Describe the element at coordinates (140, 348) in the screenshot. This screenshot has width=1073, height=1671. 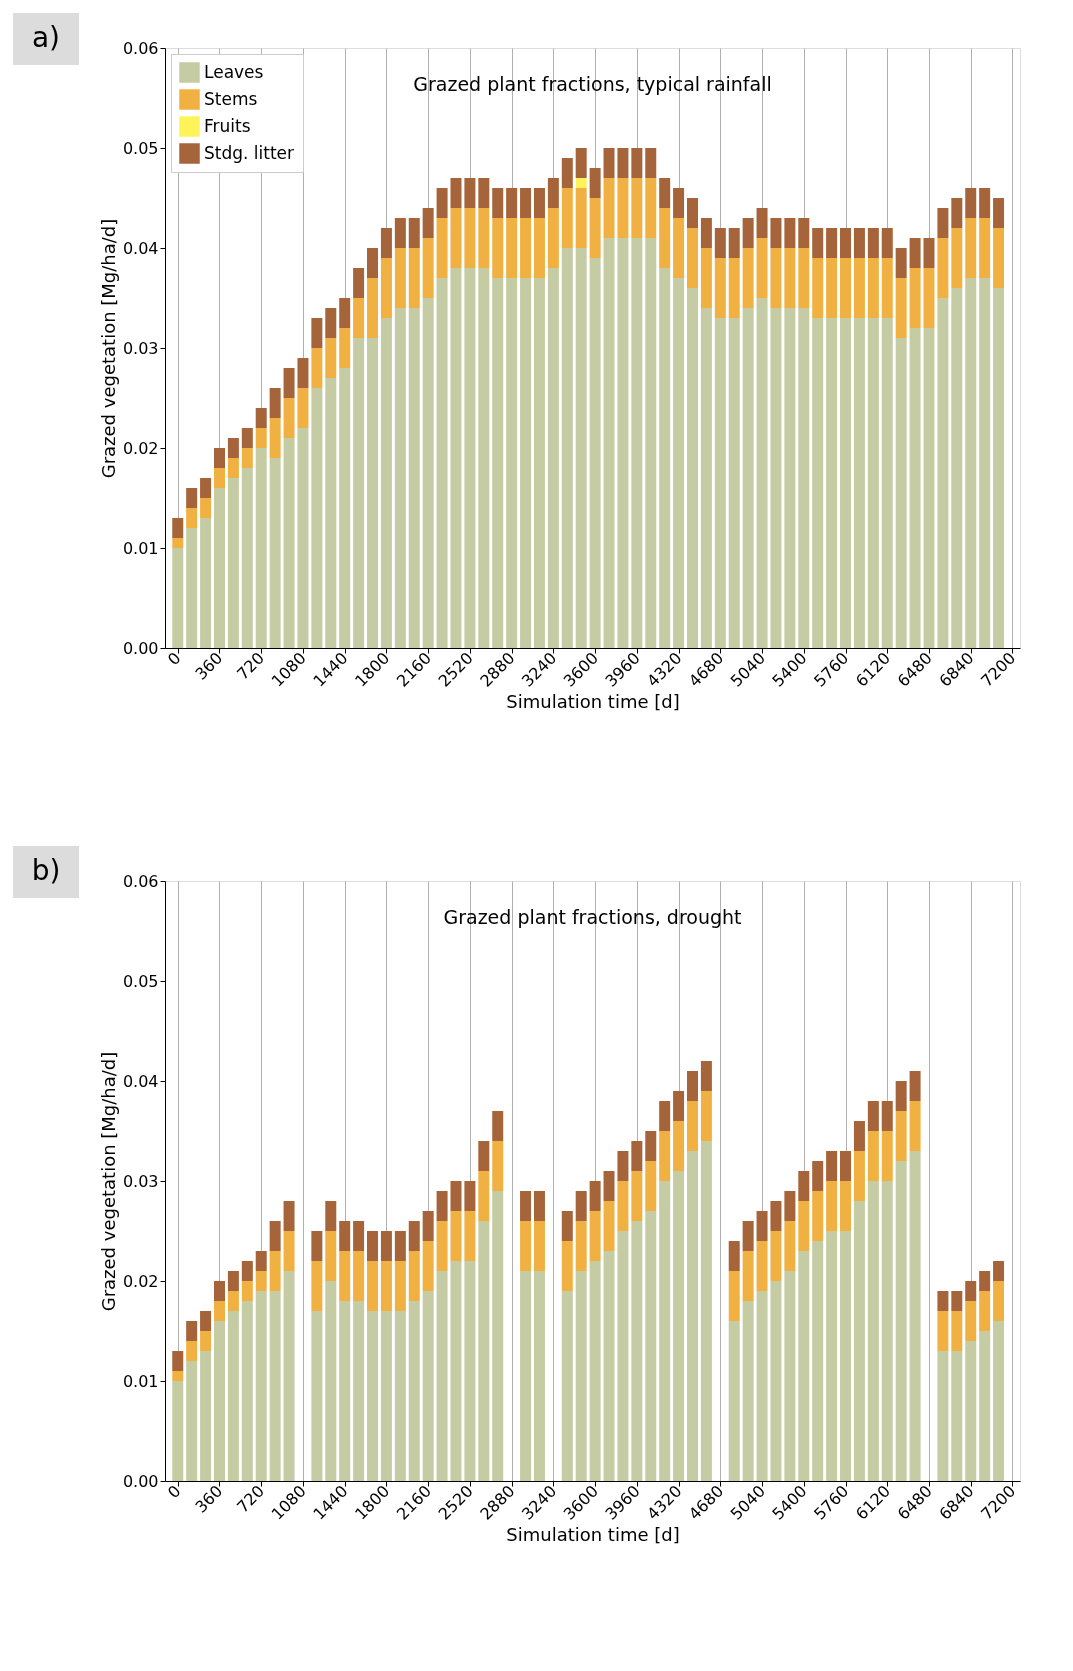
I see `y-tick-label: 0.03` at that location.